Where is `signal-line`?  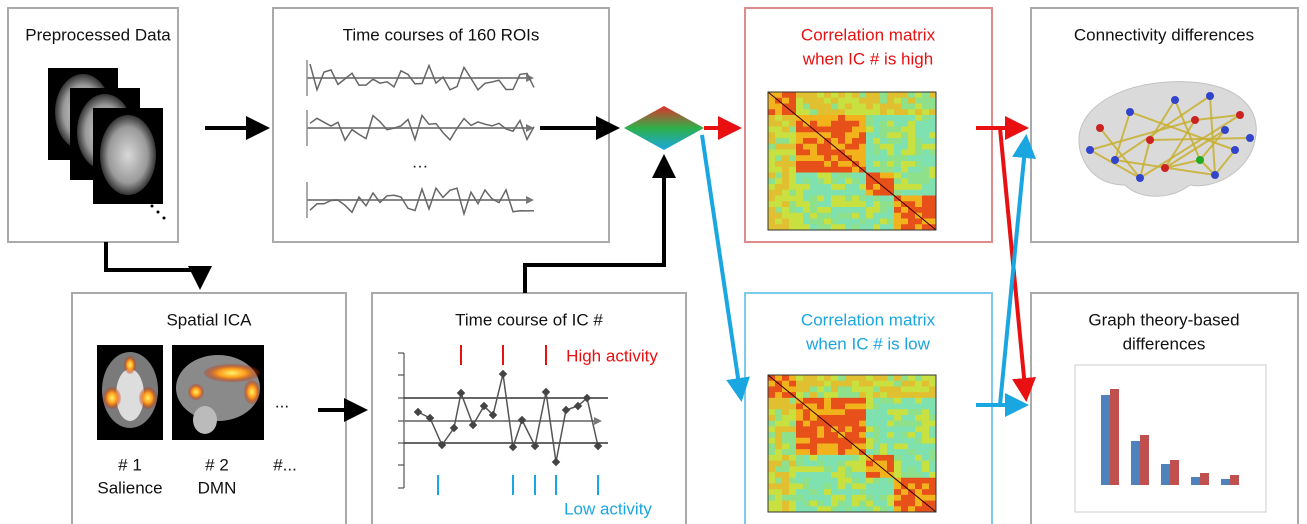 signal-line is located at coordinates (422, 78).